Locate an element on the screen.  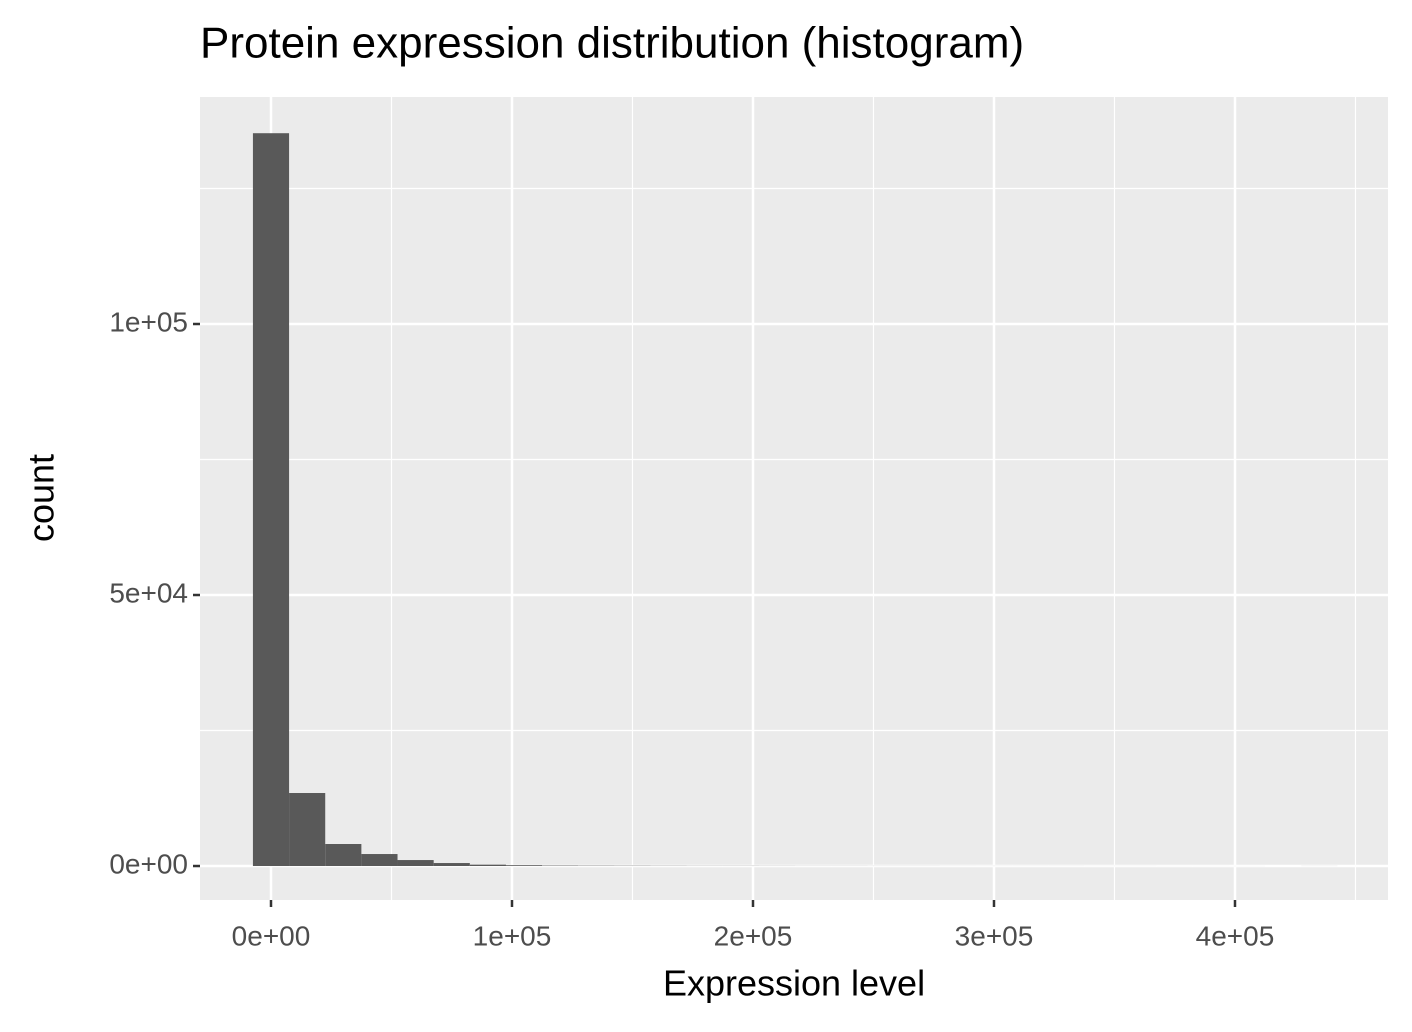
y-axis-title: count is located at coordinates (41, 498).